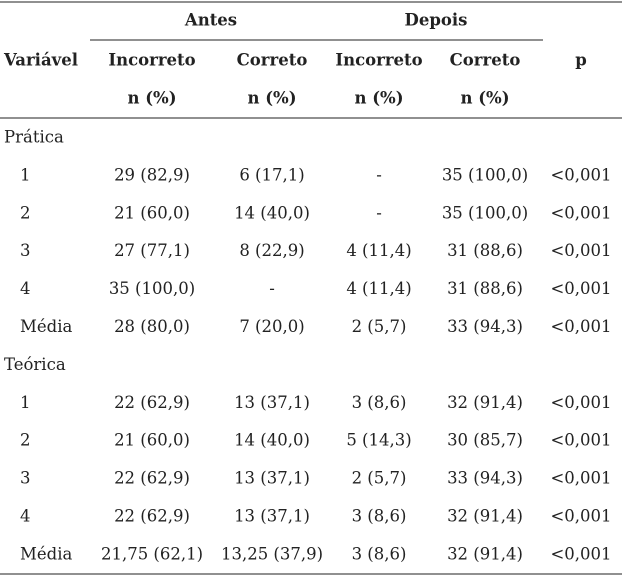 This screenshot has width=622, height=576. I want to click on cell: 30 (85,7), so click(485, 440).